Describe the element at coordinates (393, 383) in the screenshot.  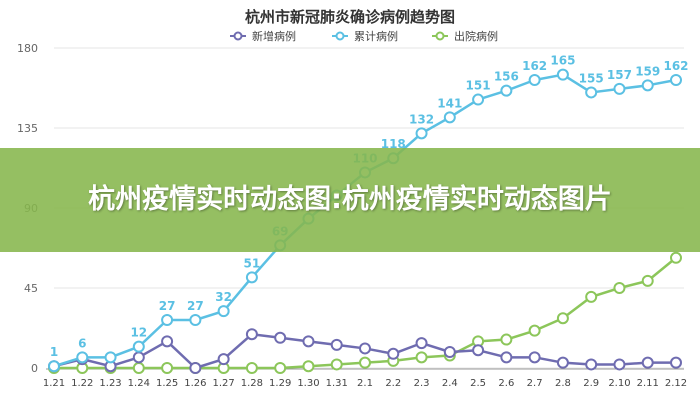
I see `x-tick-label: 2.2` at that location.